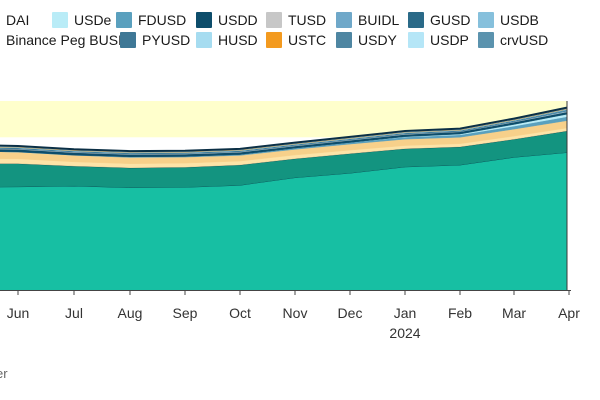  Describe the element at coordinates (449, 40) in the screenshot. I see `legend-label: USDP` at that location.